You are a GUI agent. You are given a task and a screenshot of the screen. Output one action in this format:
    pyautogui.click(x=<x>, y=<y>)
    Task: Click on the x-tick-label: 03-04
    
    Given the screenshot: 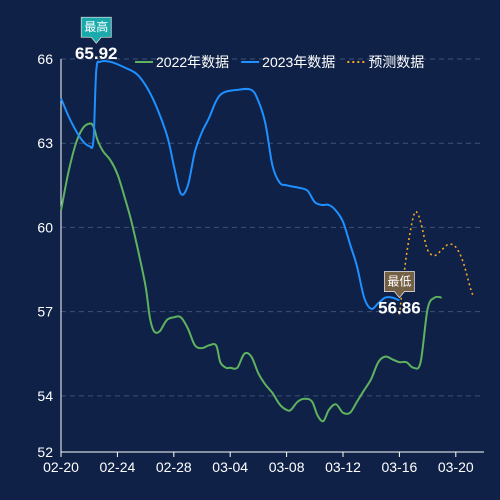 What is the action you would take?
    pyautogui.click(x=230, y=467)
    